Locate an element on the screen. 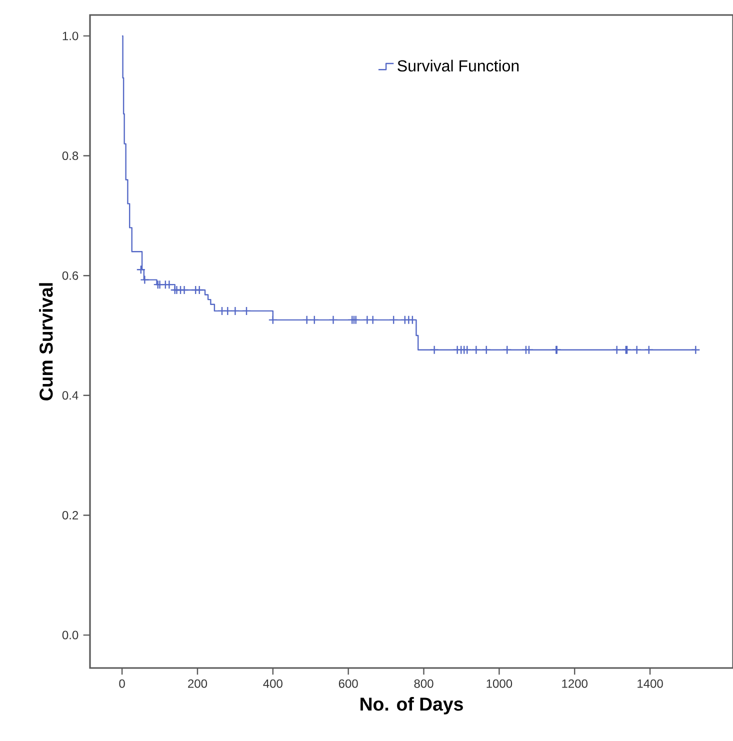  y-tick-label: 1.0 is located at coordinates (70, 36).